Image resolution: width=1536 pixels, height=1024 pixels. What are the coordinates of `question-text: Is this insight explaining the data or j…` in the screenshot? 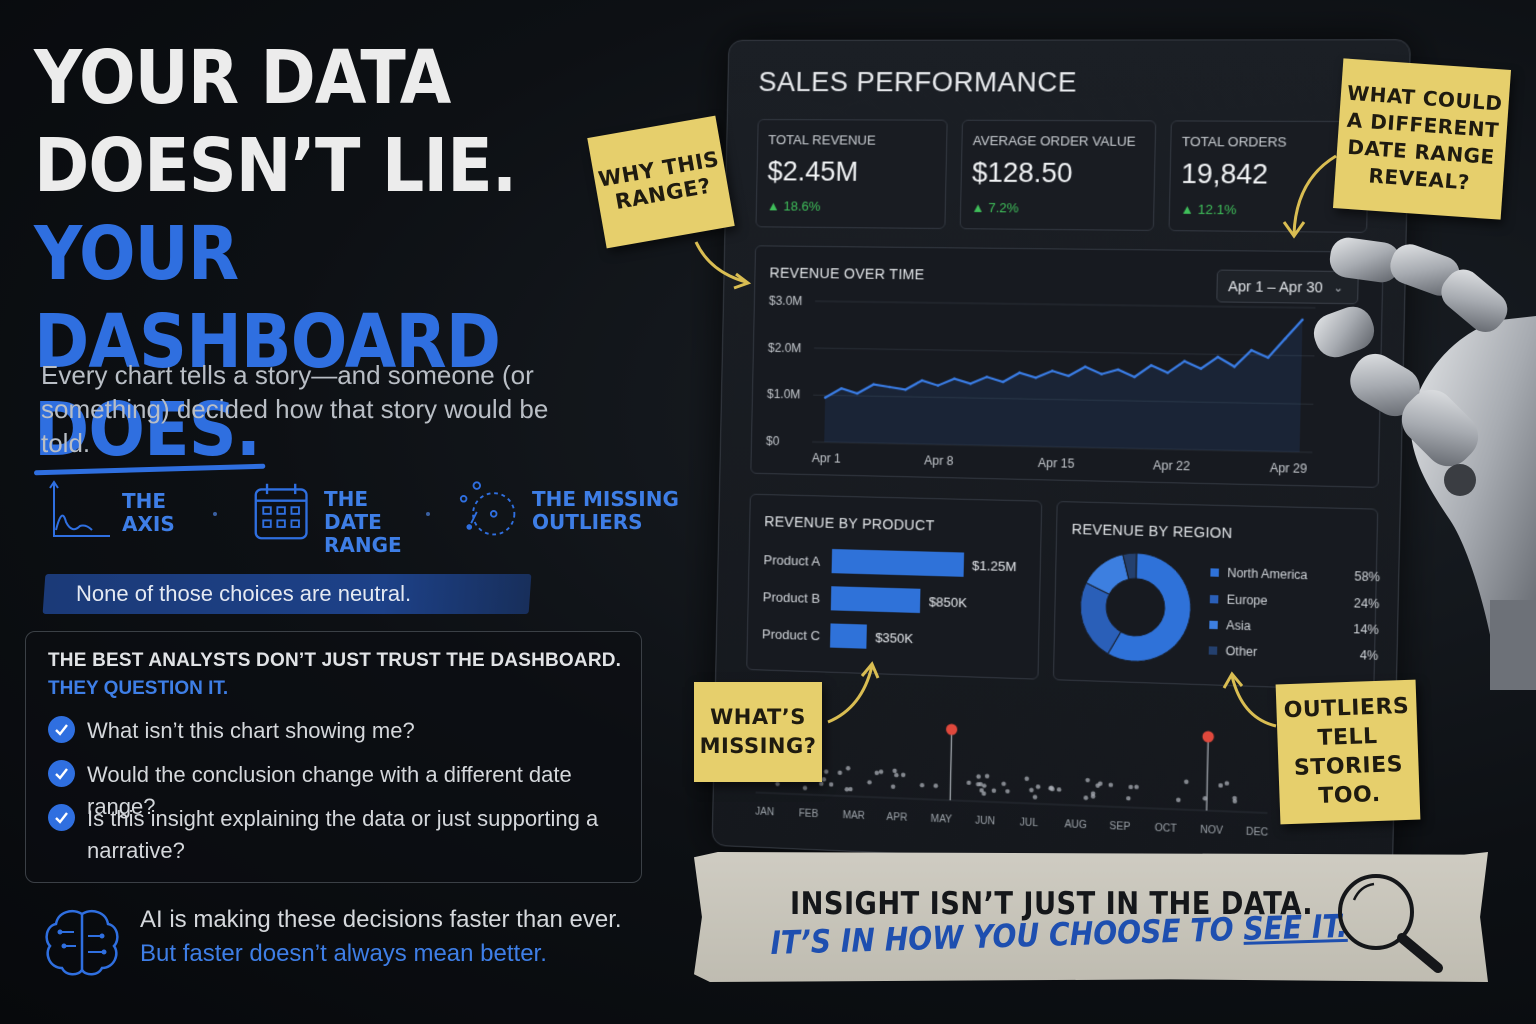 It's located at (352, 835).